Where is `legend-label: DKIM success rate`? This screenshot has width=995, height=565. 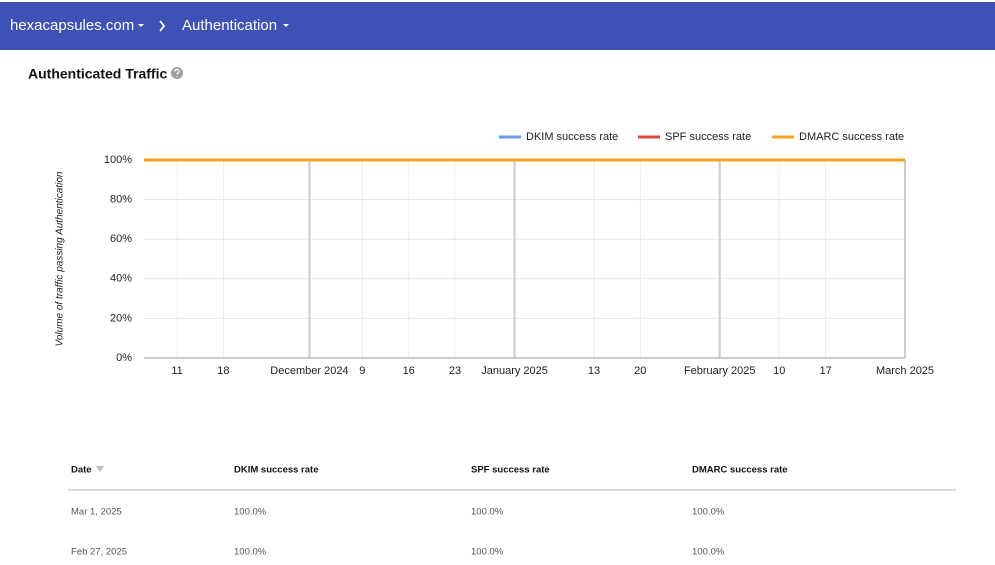 legend-label: DKIM success rate is located at coordinates (572, 137).